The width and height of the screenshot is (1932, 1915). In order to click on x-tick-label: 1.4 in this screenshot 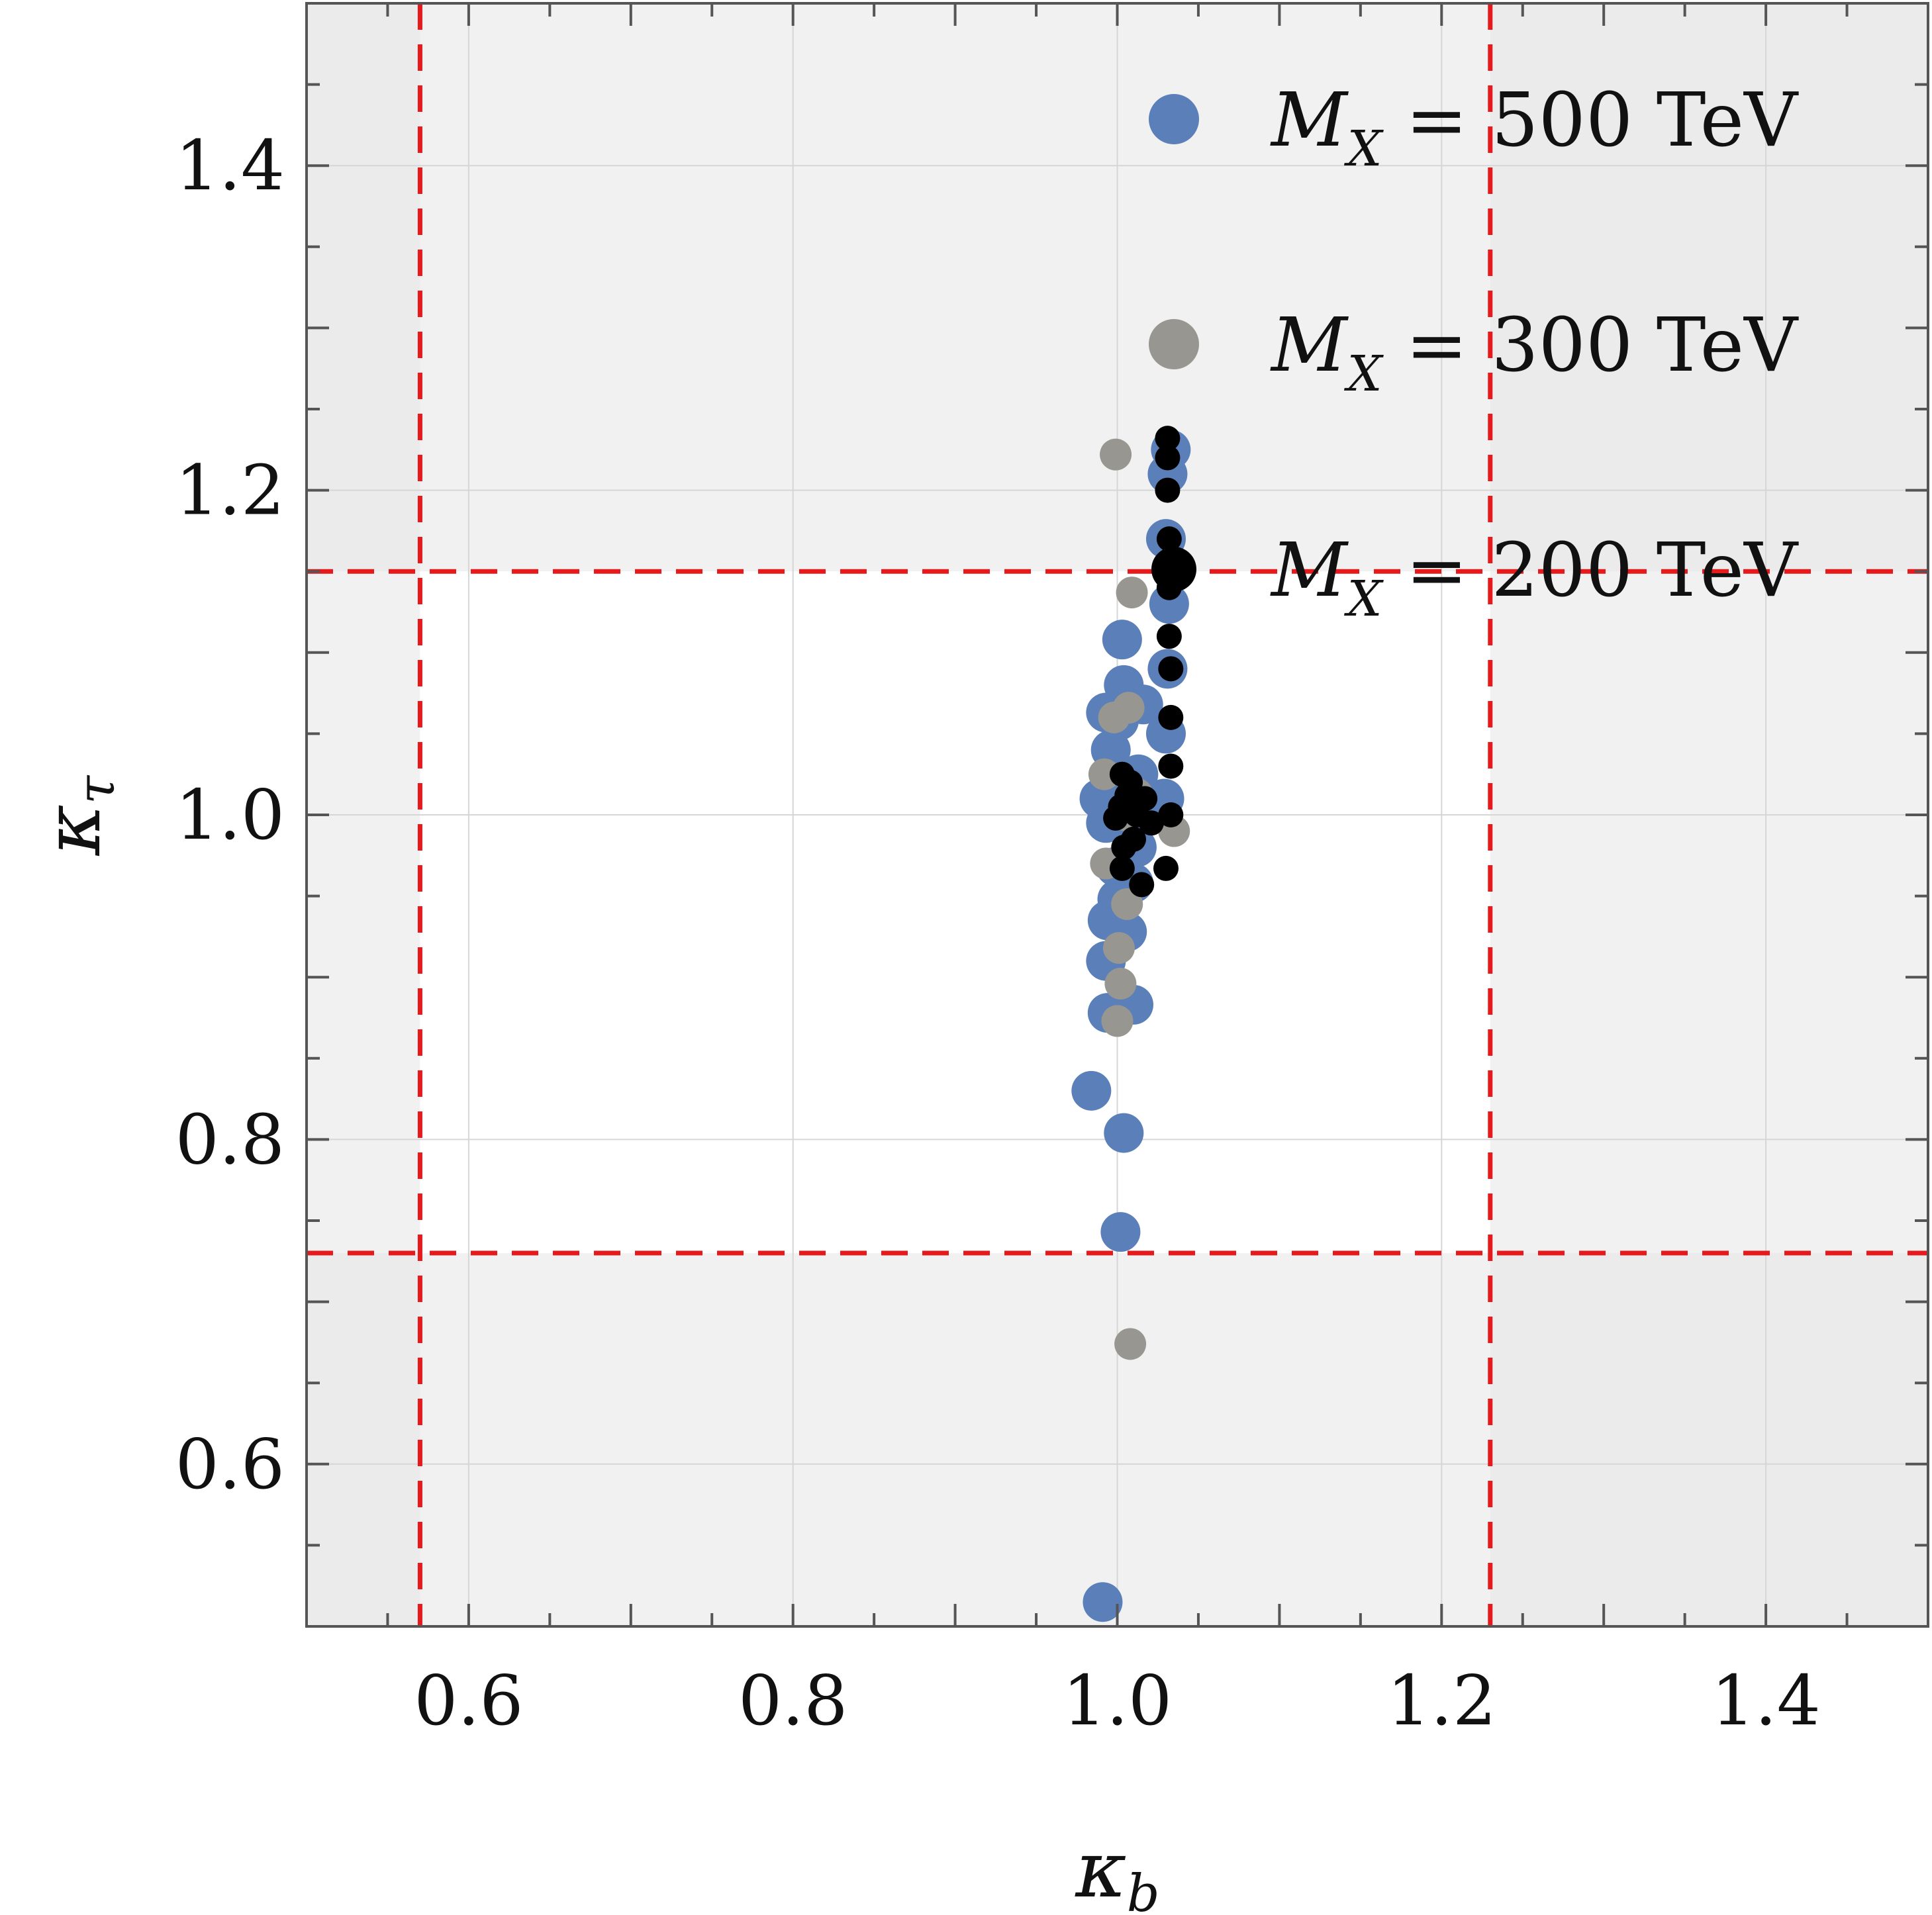, I will do `click(1765, 1700)`.